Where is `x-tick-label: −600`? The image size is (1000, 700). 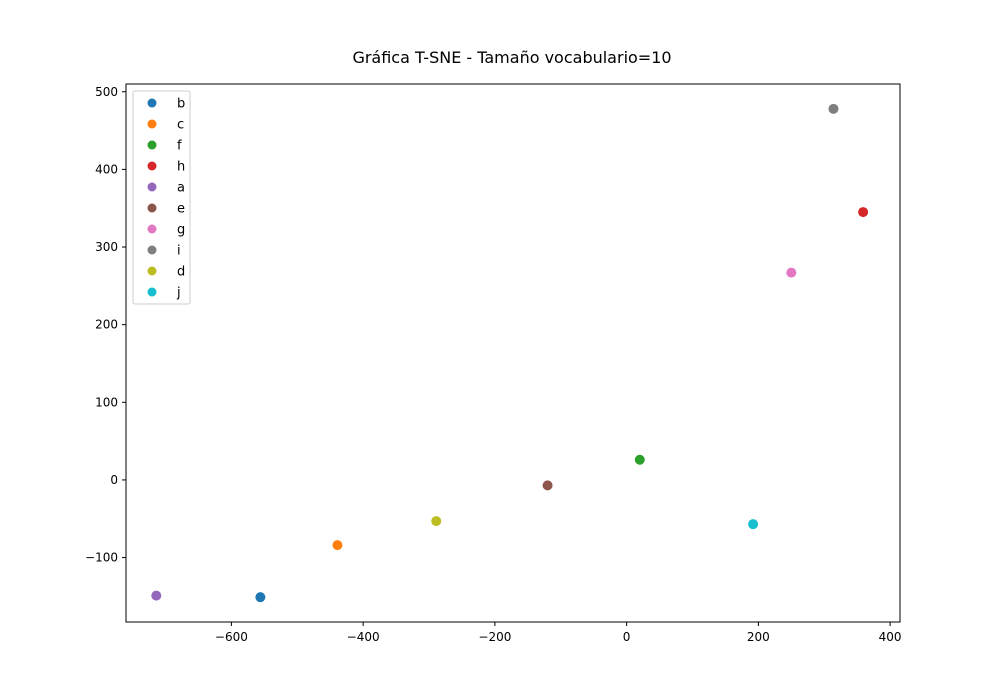
x-tick-label: −600 is located at coordinates (231, 637).